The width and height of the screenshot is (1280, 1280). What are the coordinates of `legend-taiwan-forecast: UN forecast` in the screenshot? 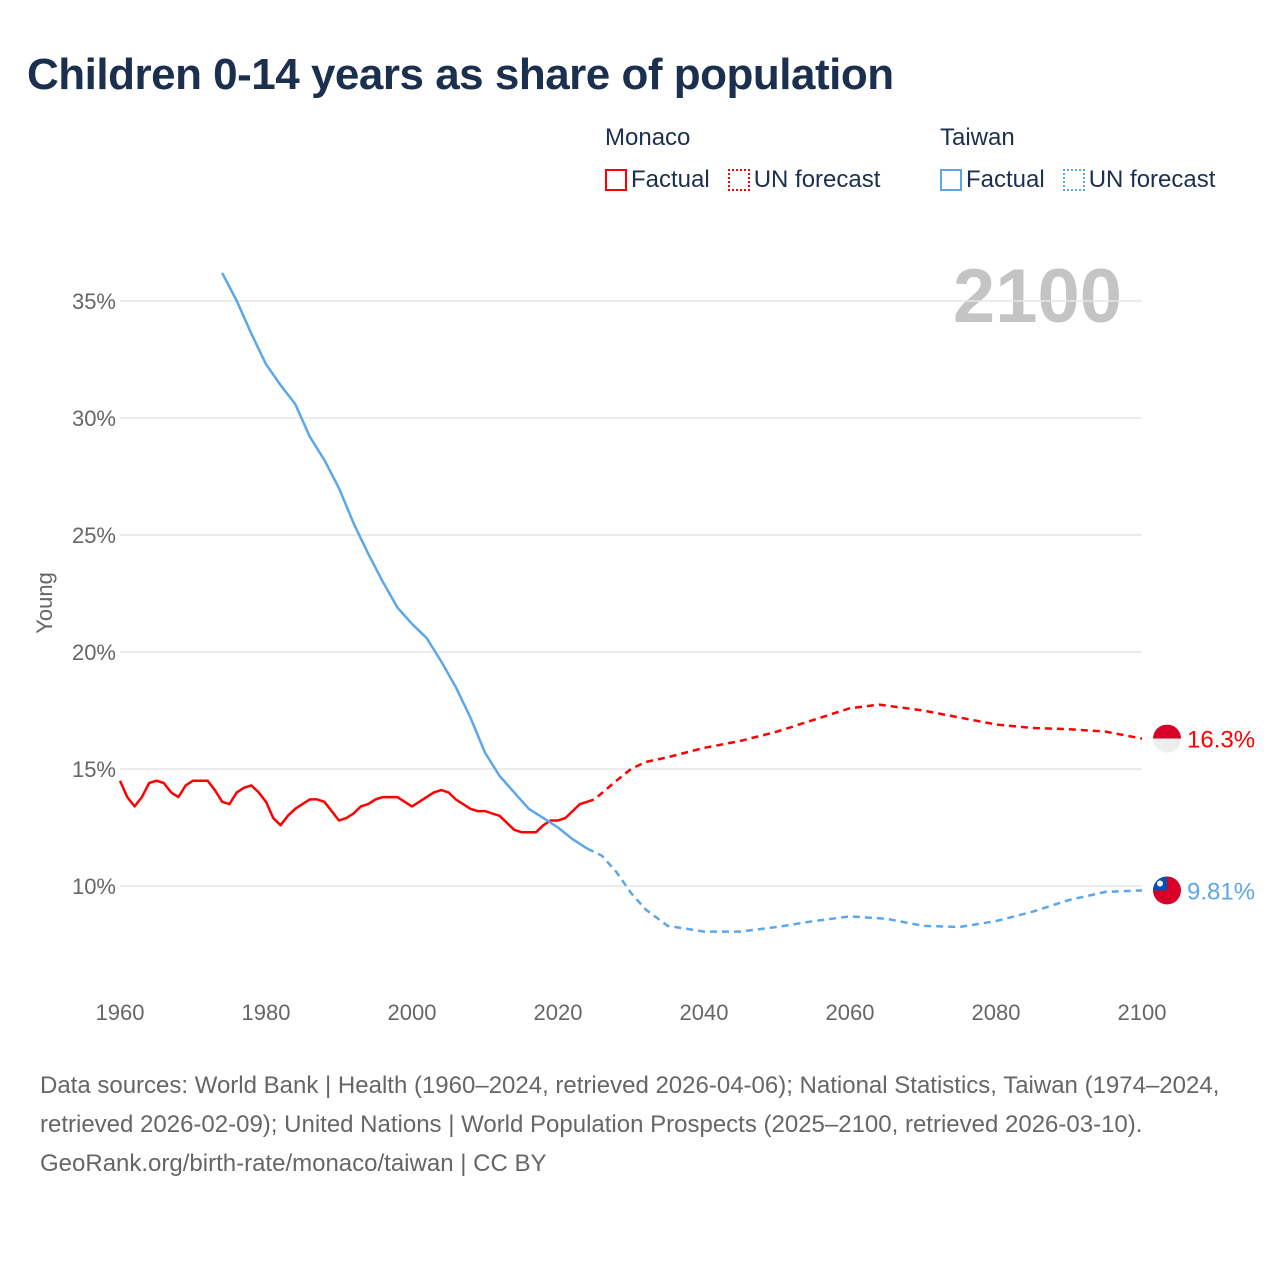 It's located at (1139, 180).